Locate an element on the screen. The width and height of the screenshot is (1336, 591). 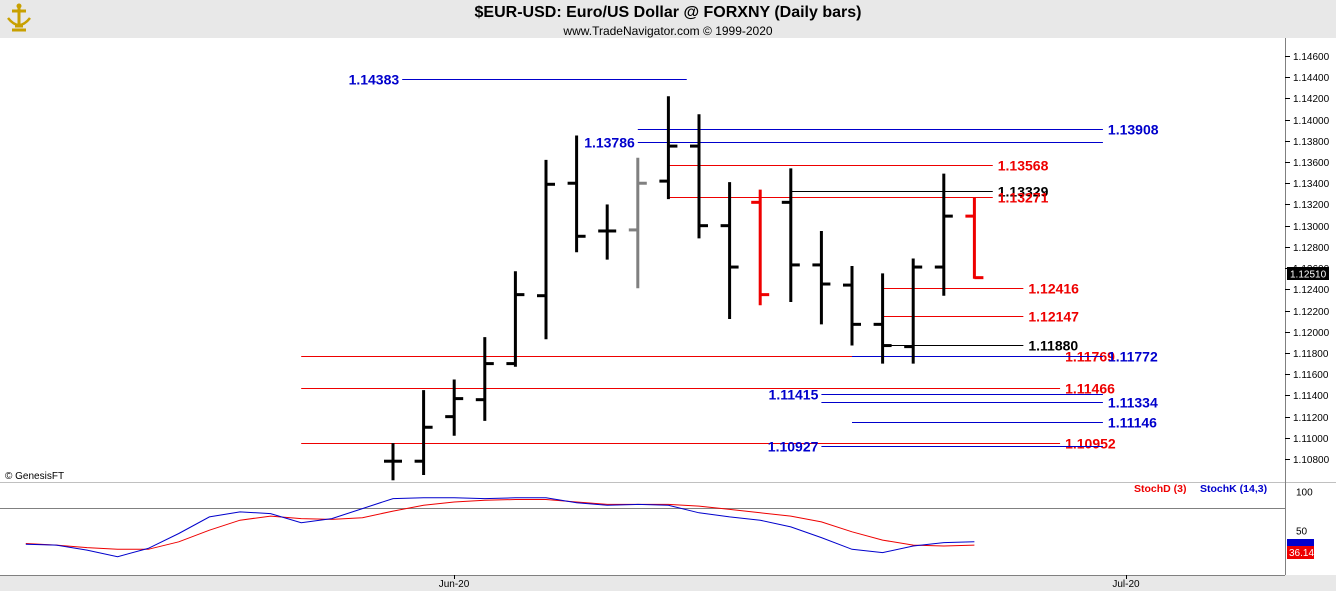
price-tick-label: 1.14200 is located at coordinates (1311, 99).